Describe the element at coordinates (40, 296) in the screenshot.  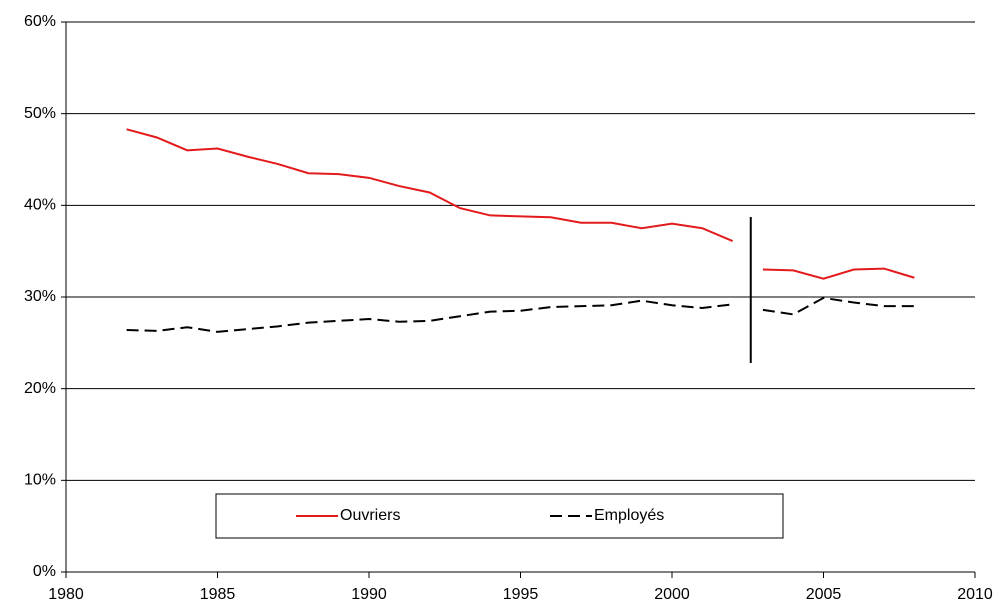
I see `y-tick-label: 30%` at that location.